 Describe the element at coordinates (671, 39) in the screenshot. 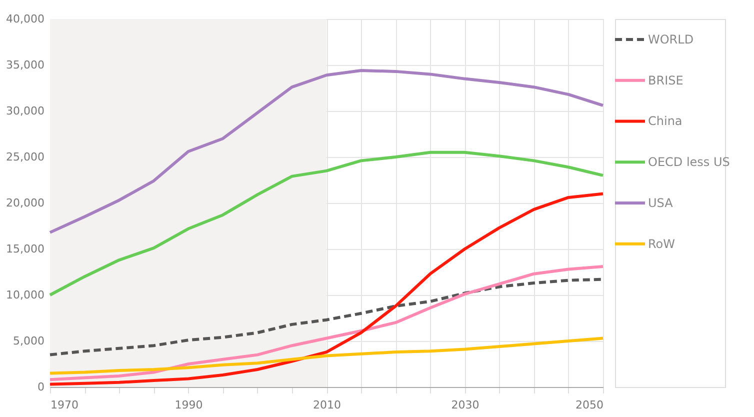

I see `legend-label: WORLD` at that location.